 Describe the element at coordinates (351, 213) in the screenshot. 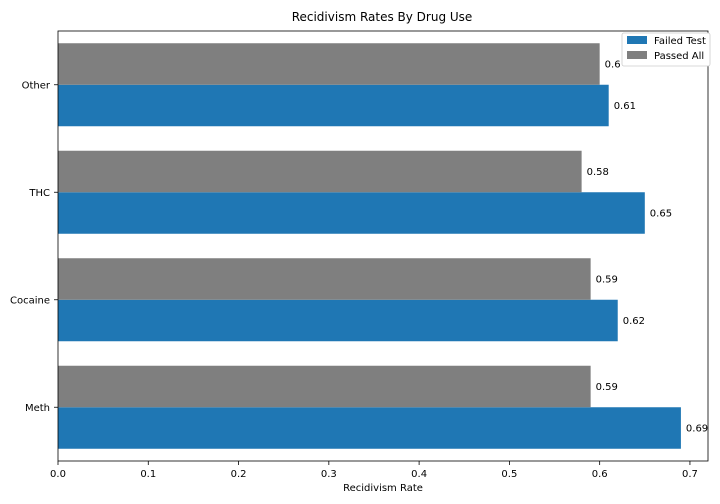

I see `bar-failed-test-thc` at that location.